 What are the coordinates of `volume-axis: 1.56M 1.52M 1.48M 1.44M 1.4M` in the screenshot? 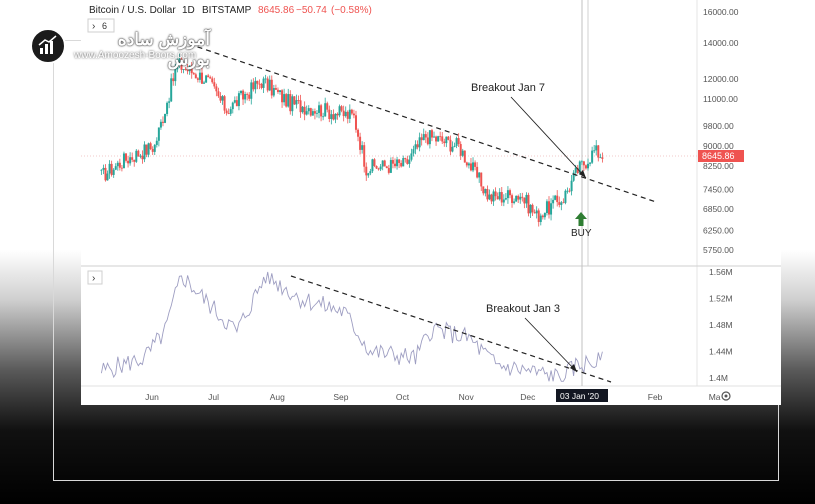 It's located at (721, 325).